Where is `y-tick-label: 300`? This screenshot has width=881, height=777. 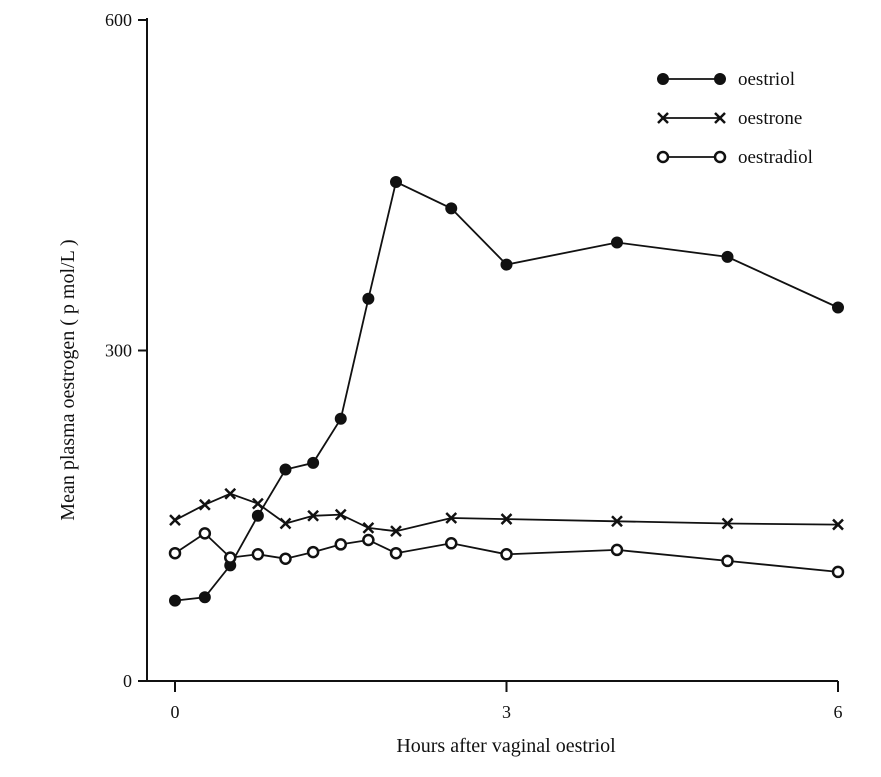
y-tick-label: 300 is located at coordinates (118, 351).